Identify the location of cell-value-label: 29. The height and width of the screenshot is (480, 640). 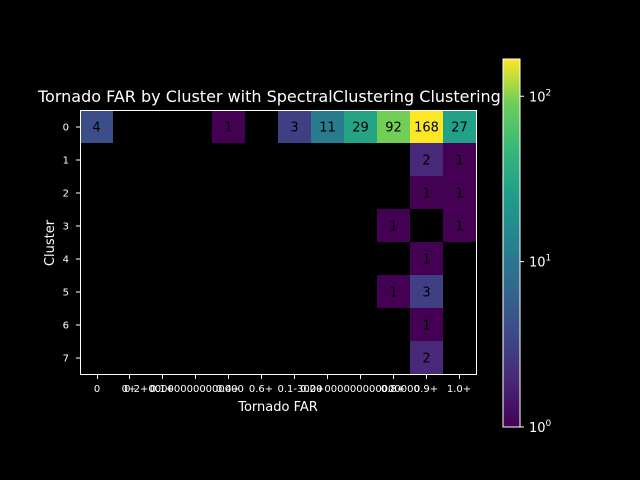
(360, 128).